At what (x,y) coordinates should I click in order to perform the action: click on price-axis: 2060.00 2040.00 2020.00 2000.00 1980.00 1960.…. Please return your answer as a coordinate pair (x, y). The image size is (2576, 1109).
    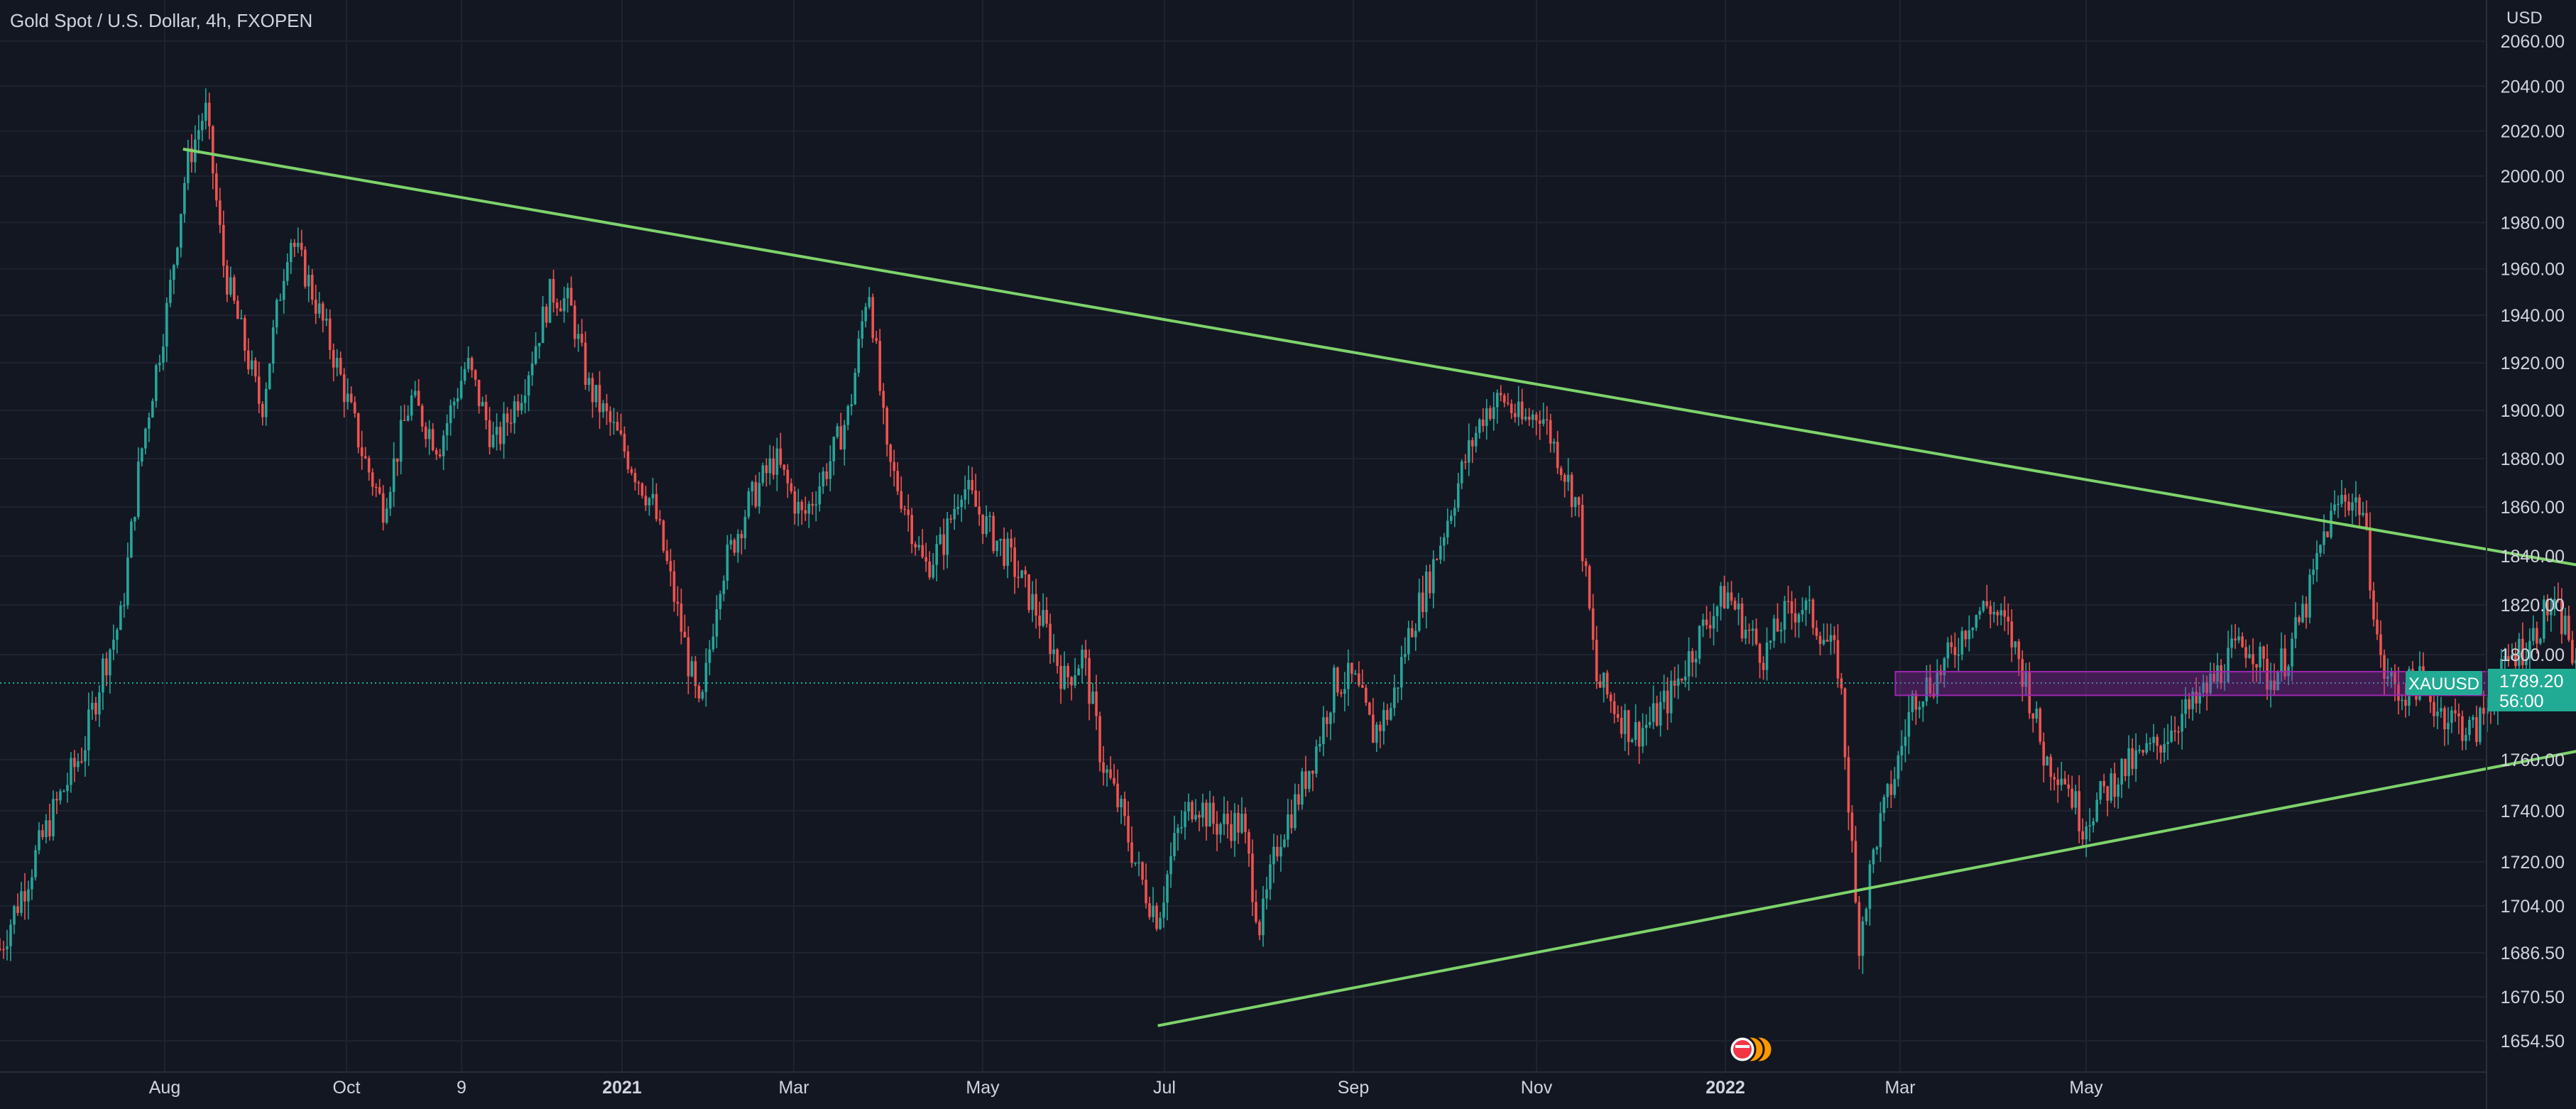
    Looking at the image, I should click on (2491, 554).